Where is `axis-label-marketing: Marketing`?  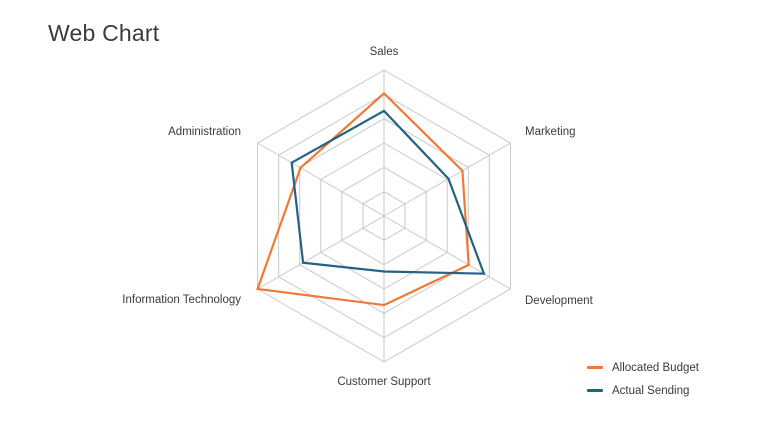
axis-label-marketing: Marketing is located at coordinates (550, 132).